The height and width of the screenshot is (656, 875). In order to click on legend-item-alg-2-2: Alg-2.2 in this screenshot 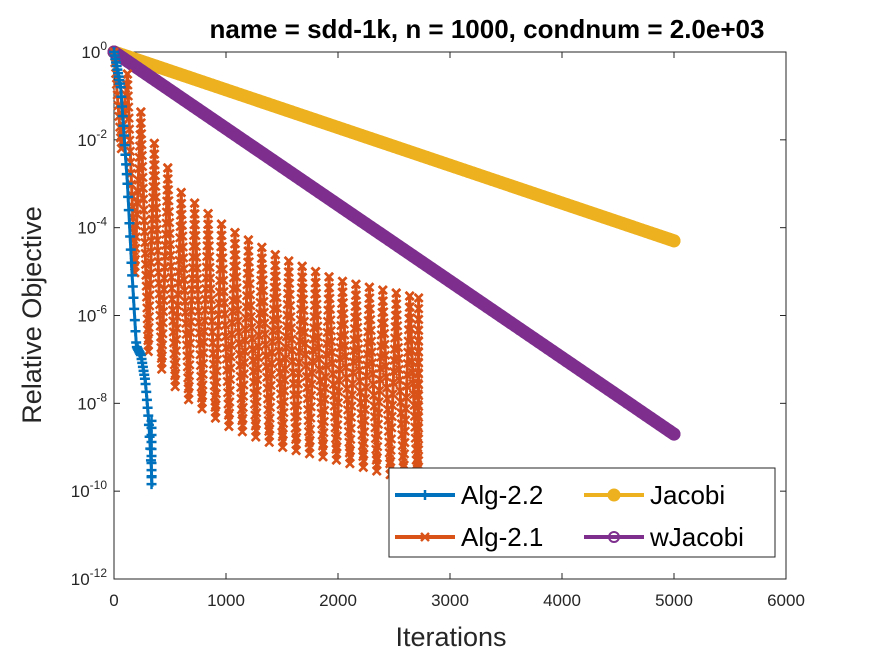, I will do `click(469, 495)`.